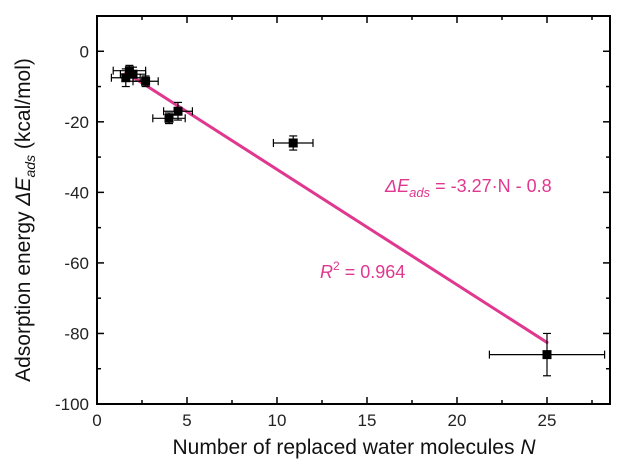  Describe the element at coordinates (76, 192) in the screenshot. I see `y-tick-label: -40` at that location.